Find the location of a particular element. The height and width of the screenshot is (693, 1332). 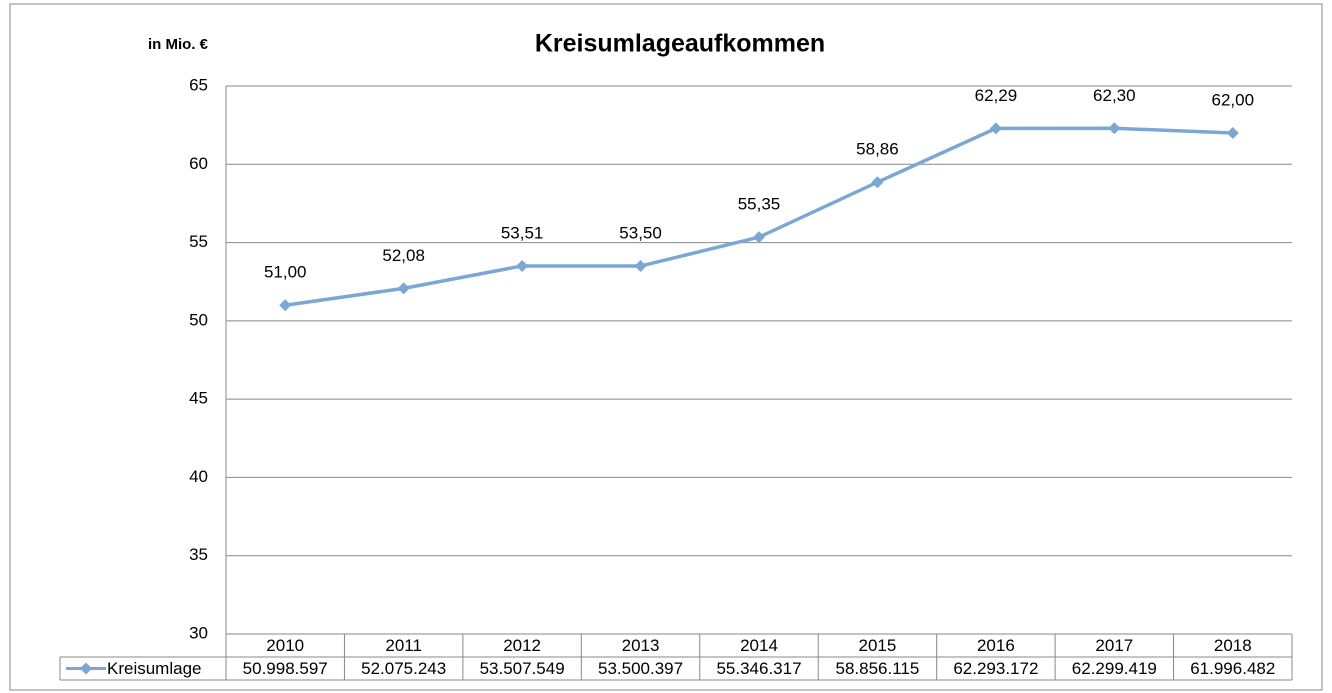

y-tick-label: 30 is located at coordinates (198, 632).